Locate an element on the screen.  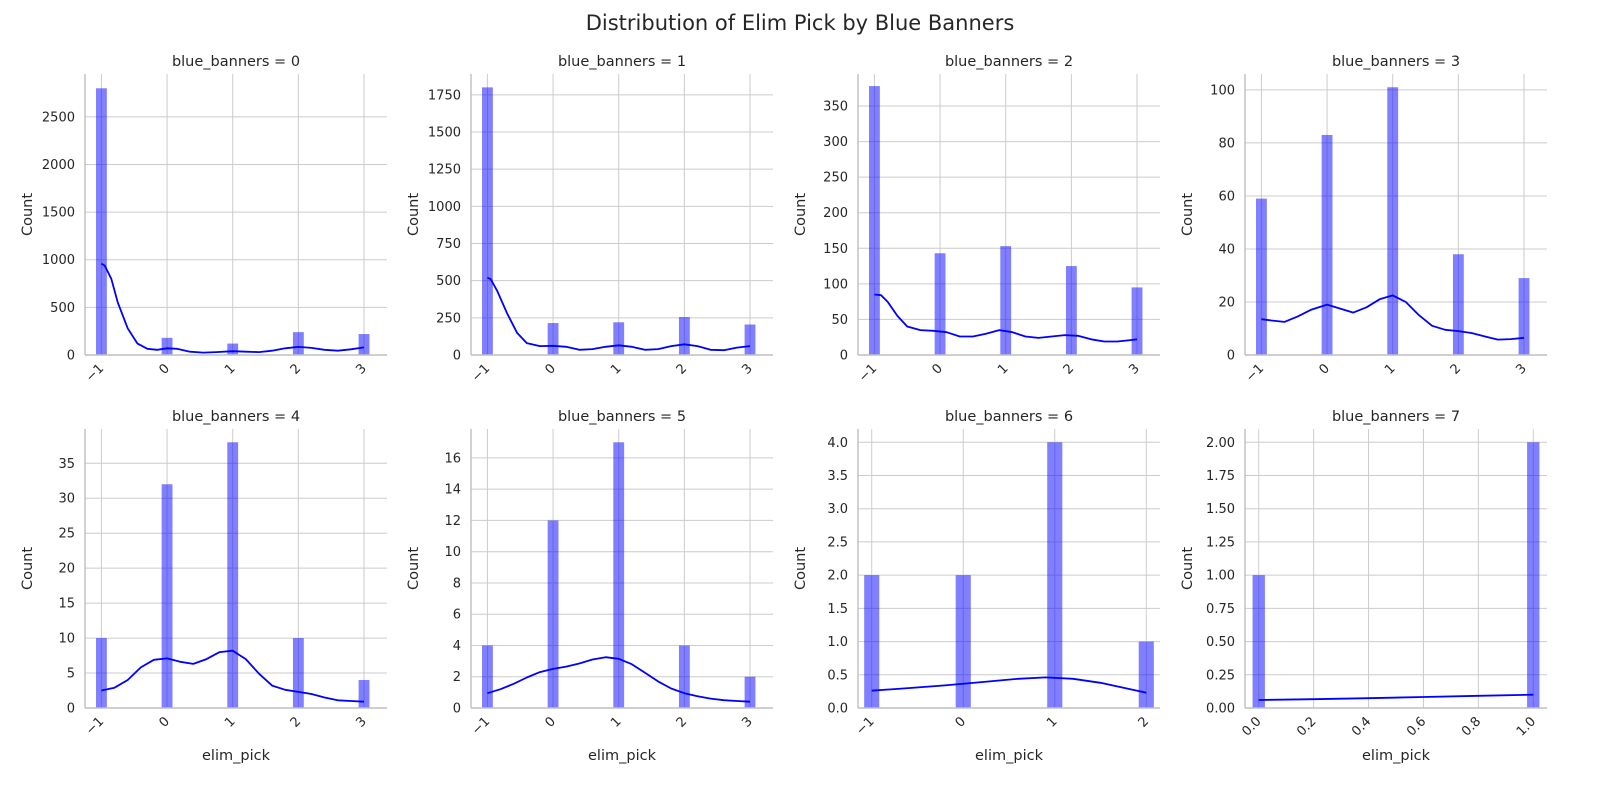
panel-6-x-tick-label: 0 is located at coordinates (961, 722).